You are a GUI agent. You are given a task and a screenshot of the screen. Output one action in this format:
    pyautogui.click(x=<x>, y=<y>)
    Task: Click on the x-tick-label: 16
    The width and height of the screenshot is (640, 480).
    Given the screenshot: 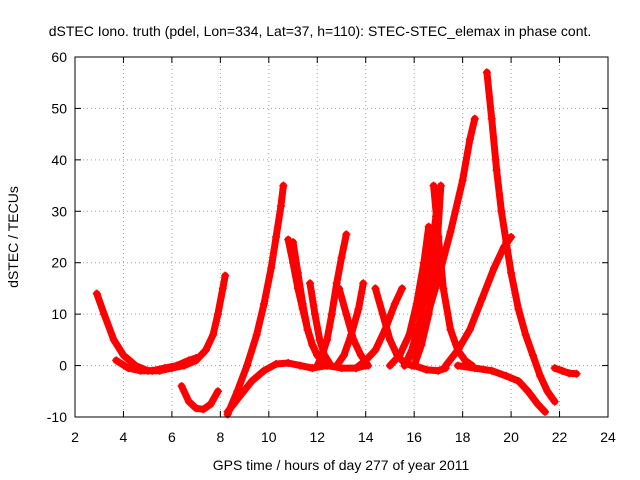 What is the action you would take?
    pyautogui.click(x=414, y=437)
    